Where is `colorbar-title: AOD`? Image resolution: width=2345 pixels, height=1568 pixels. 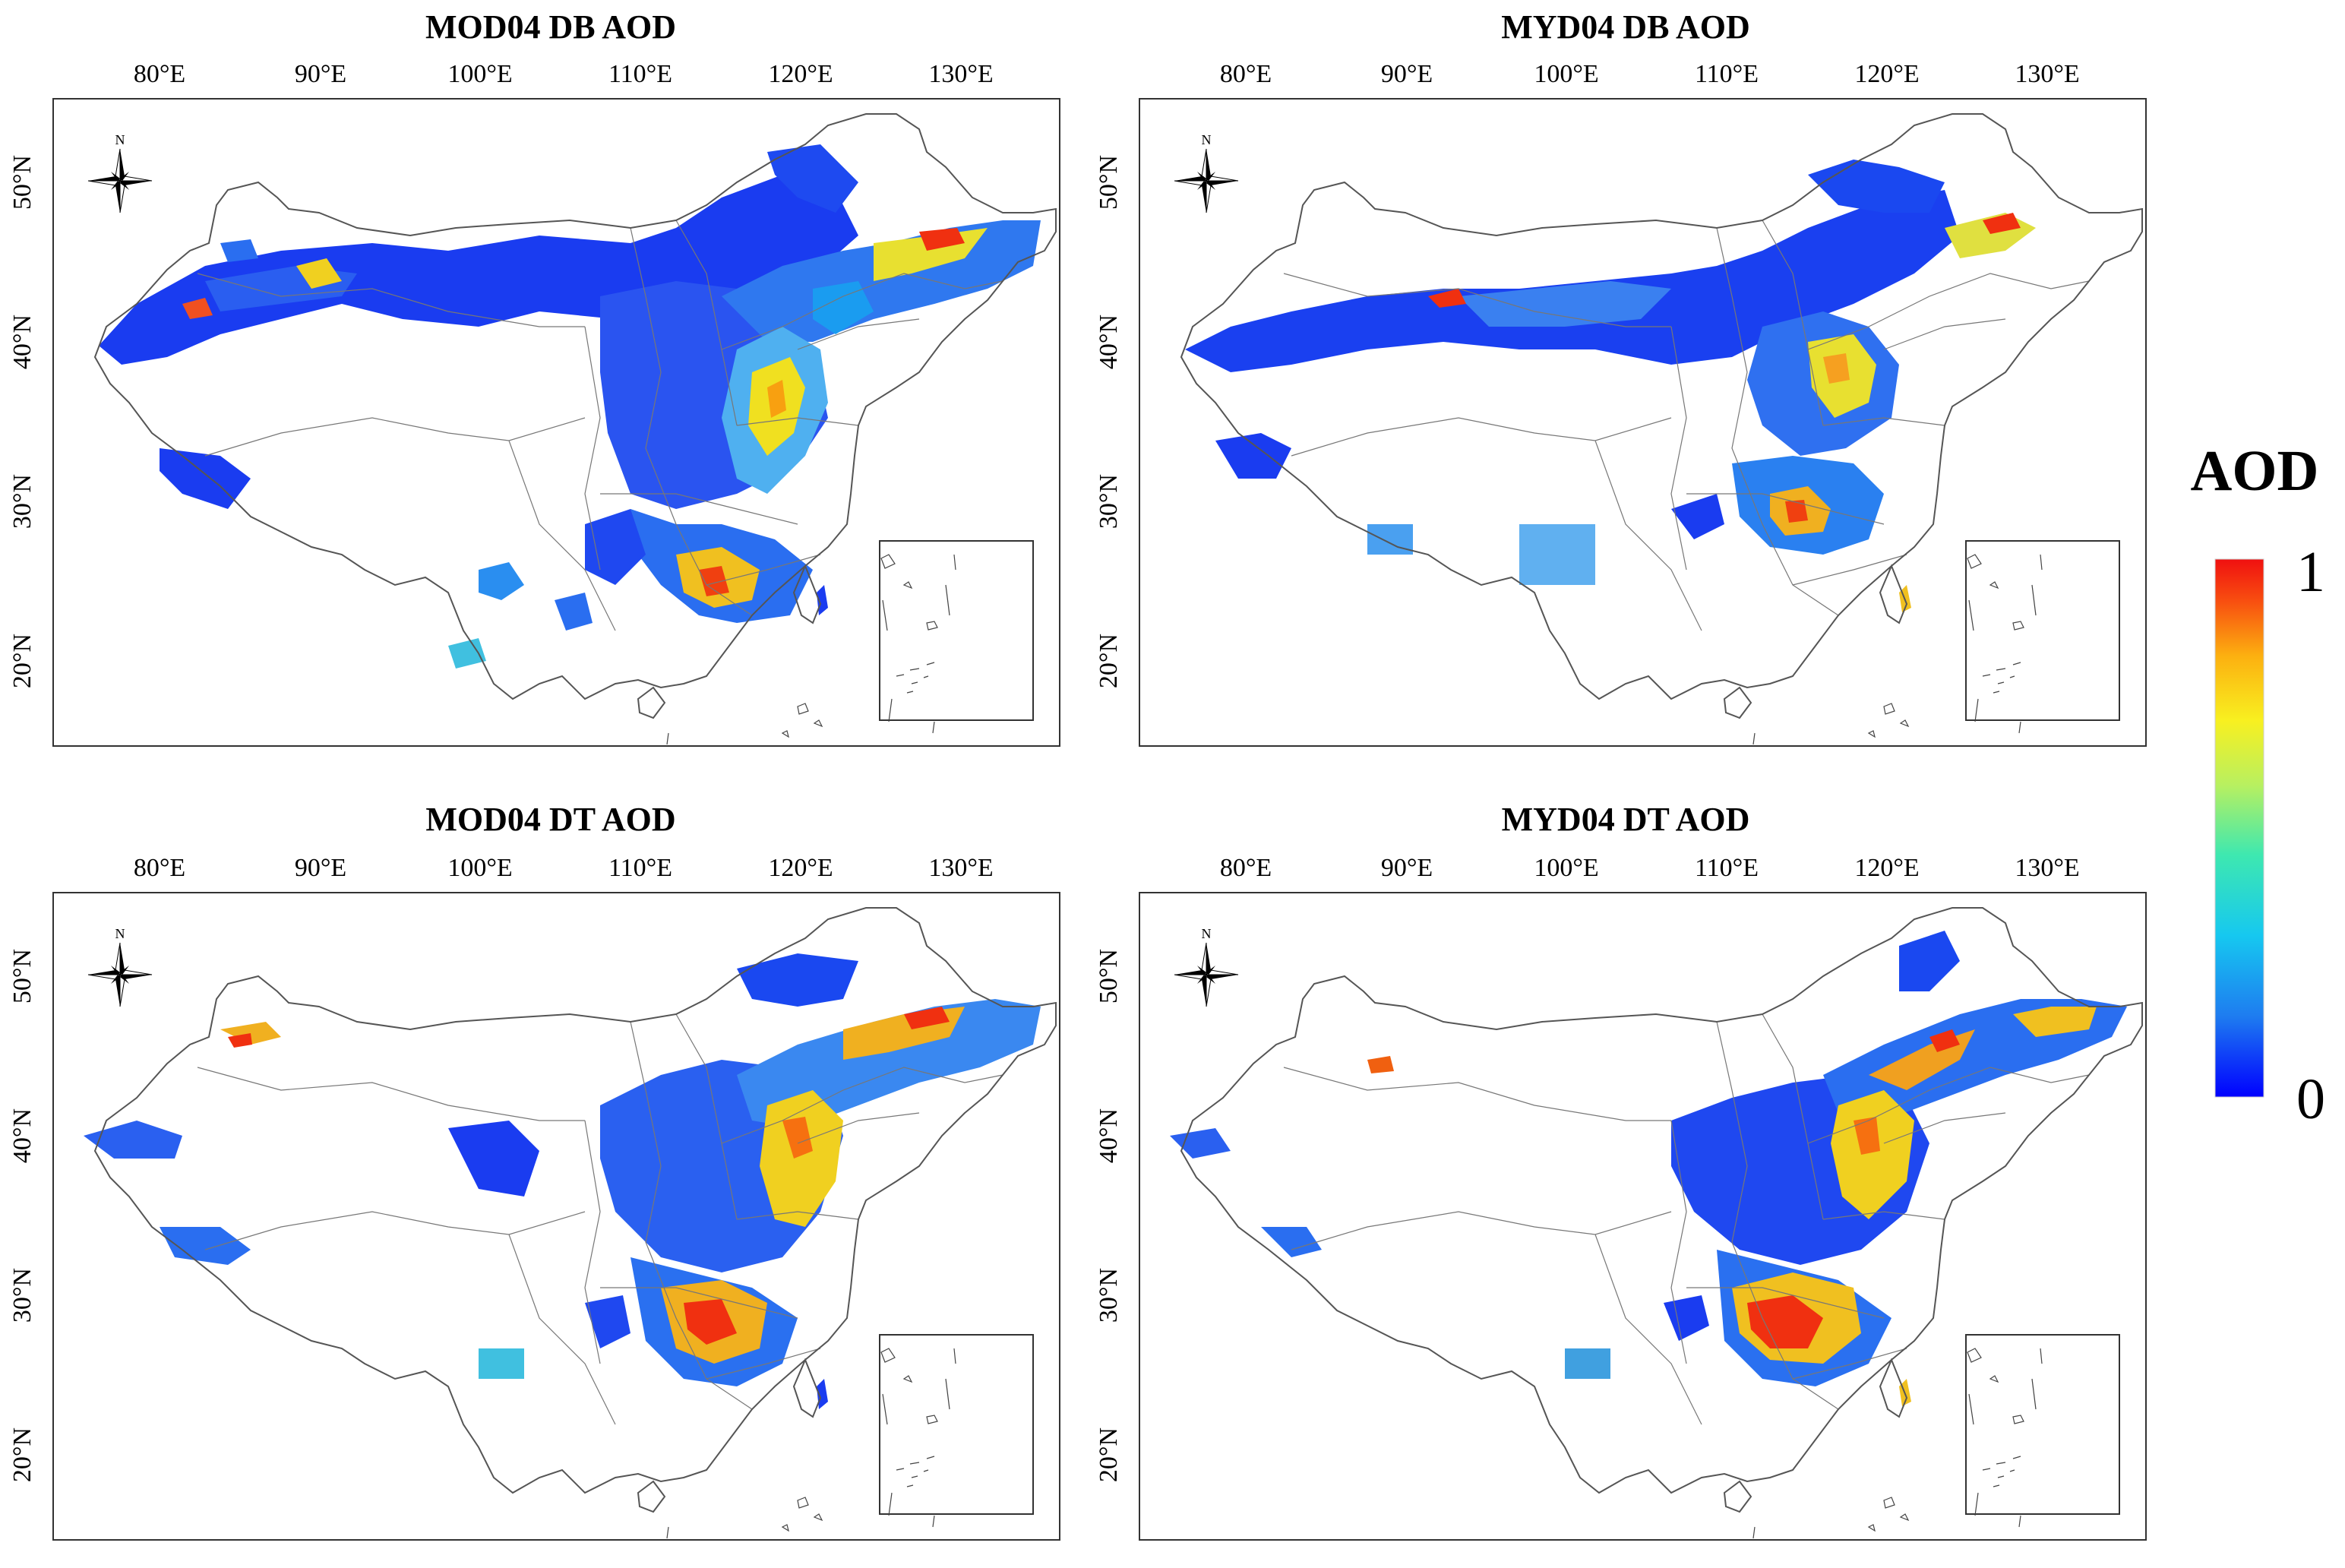 colorbar-title: AOD is located at coordinates (2255, 471).